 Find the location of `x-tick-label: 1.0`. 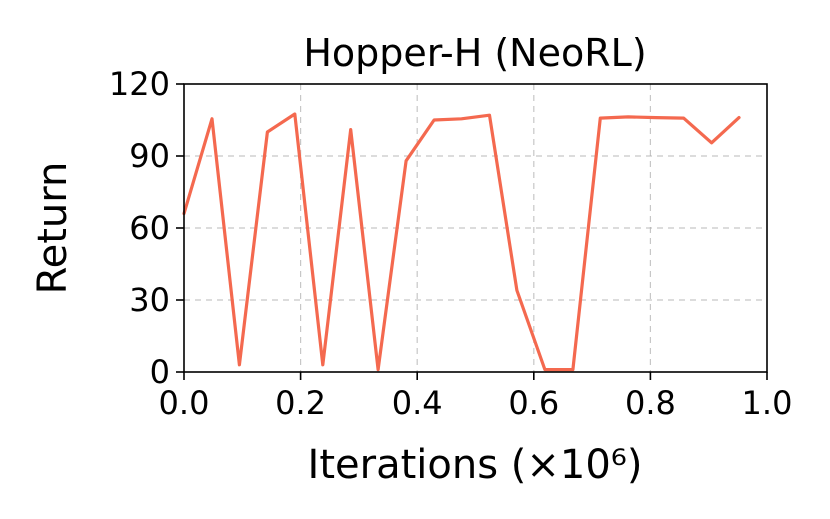

x-tick-label: 1.0 is located at coordinates (767, 403).